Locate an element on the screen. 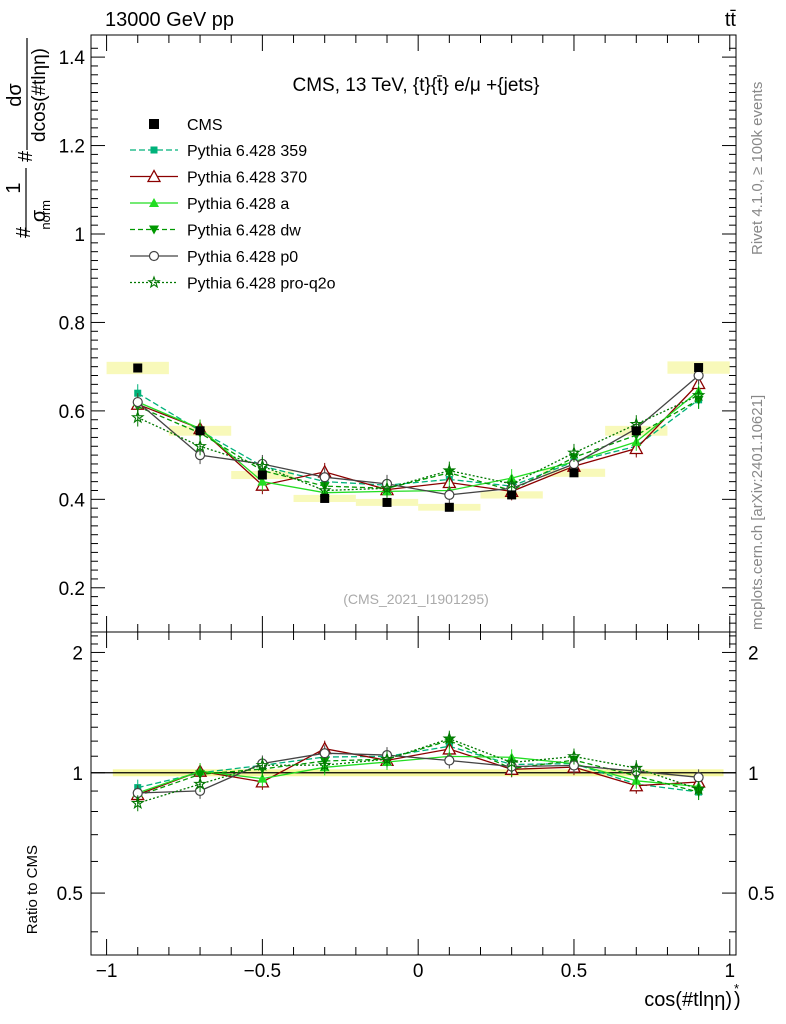  x-axis-label: cos(#tlηη) * ) is located at coordinates (692, 996).